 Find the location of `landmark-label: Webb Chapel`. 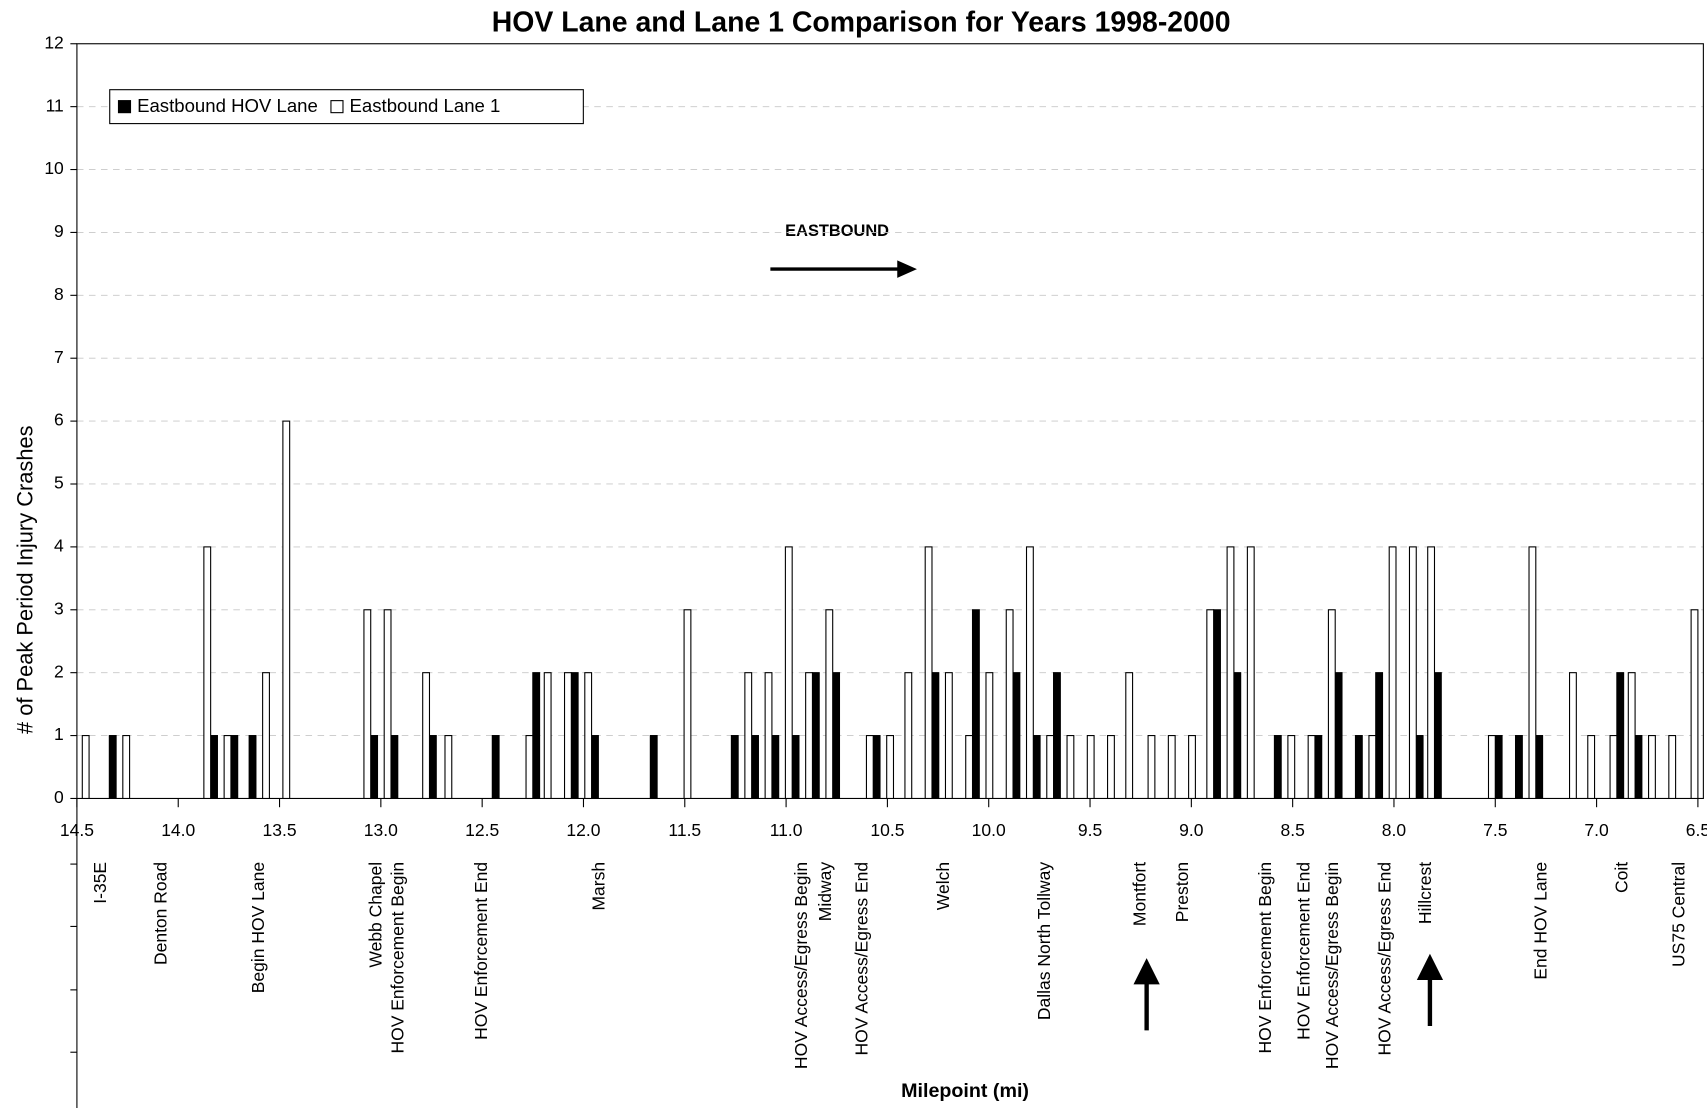

landmark-label: Webb Chapel is located at coordinates (375, 915).